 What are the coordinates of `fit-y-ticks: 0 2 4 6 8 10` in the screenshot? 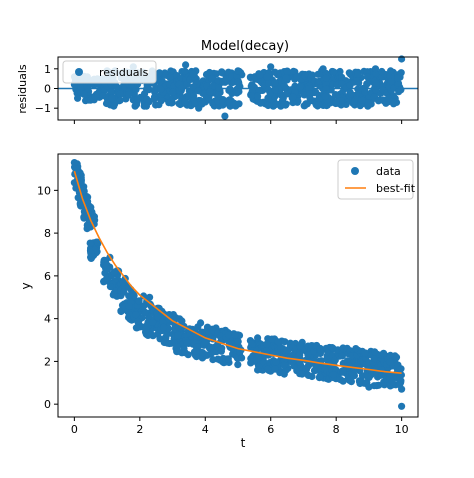 It's located at (47, 297).